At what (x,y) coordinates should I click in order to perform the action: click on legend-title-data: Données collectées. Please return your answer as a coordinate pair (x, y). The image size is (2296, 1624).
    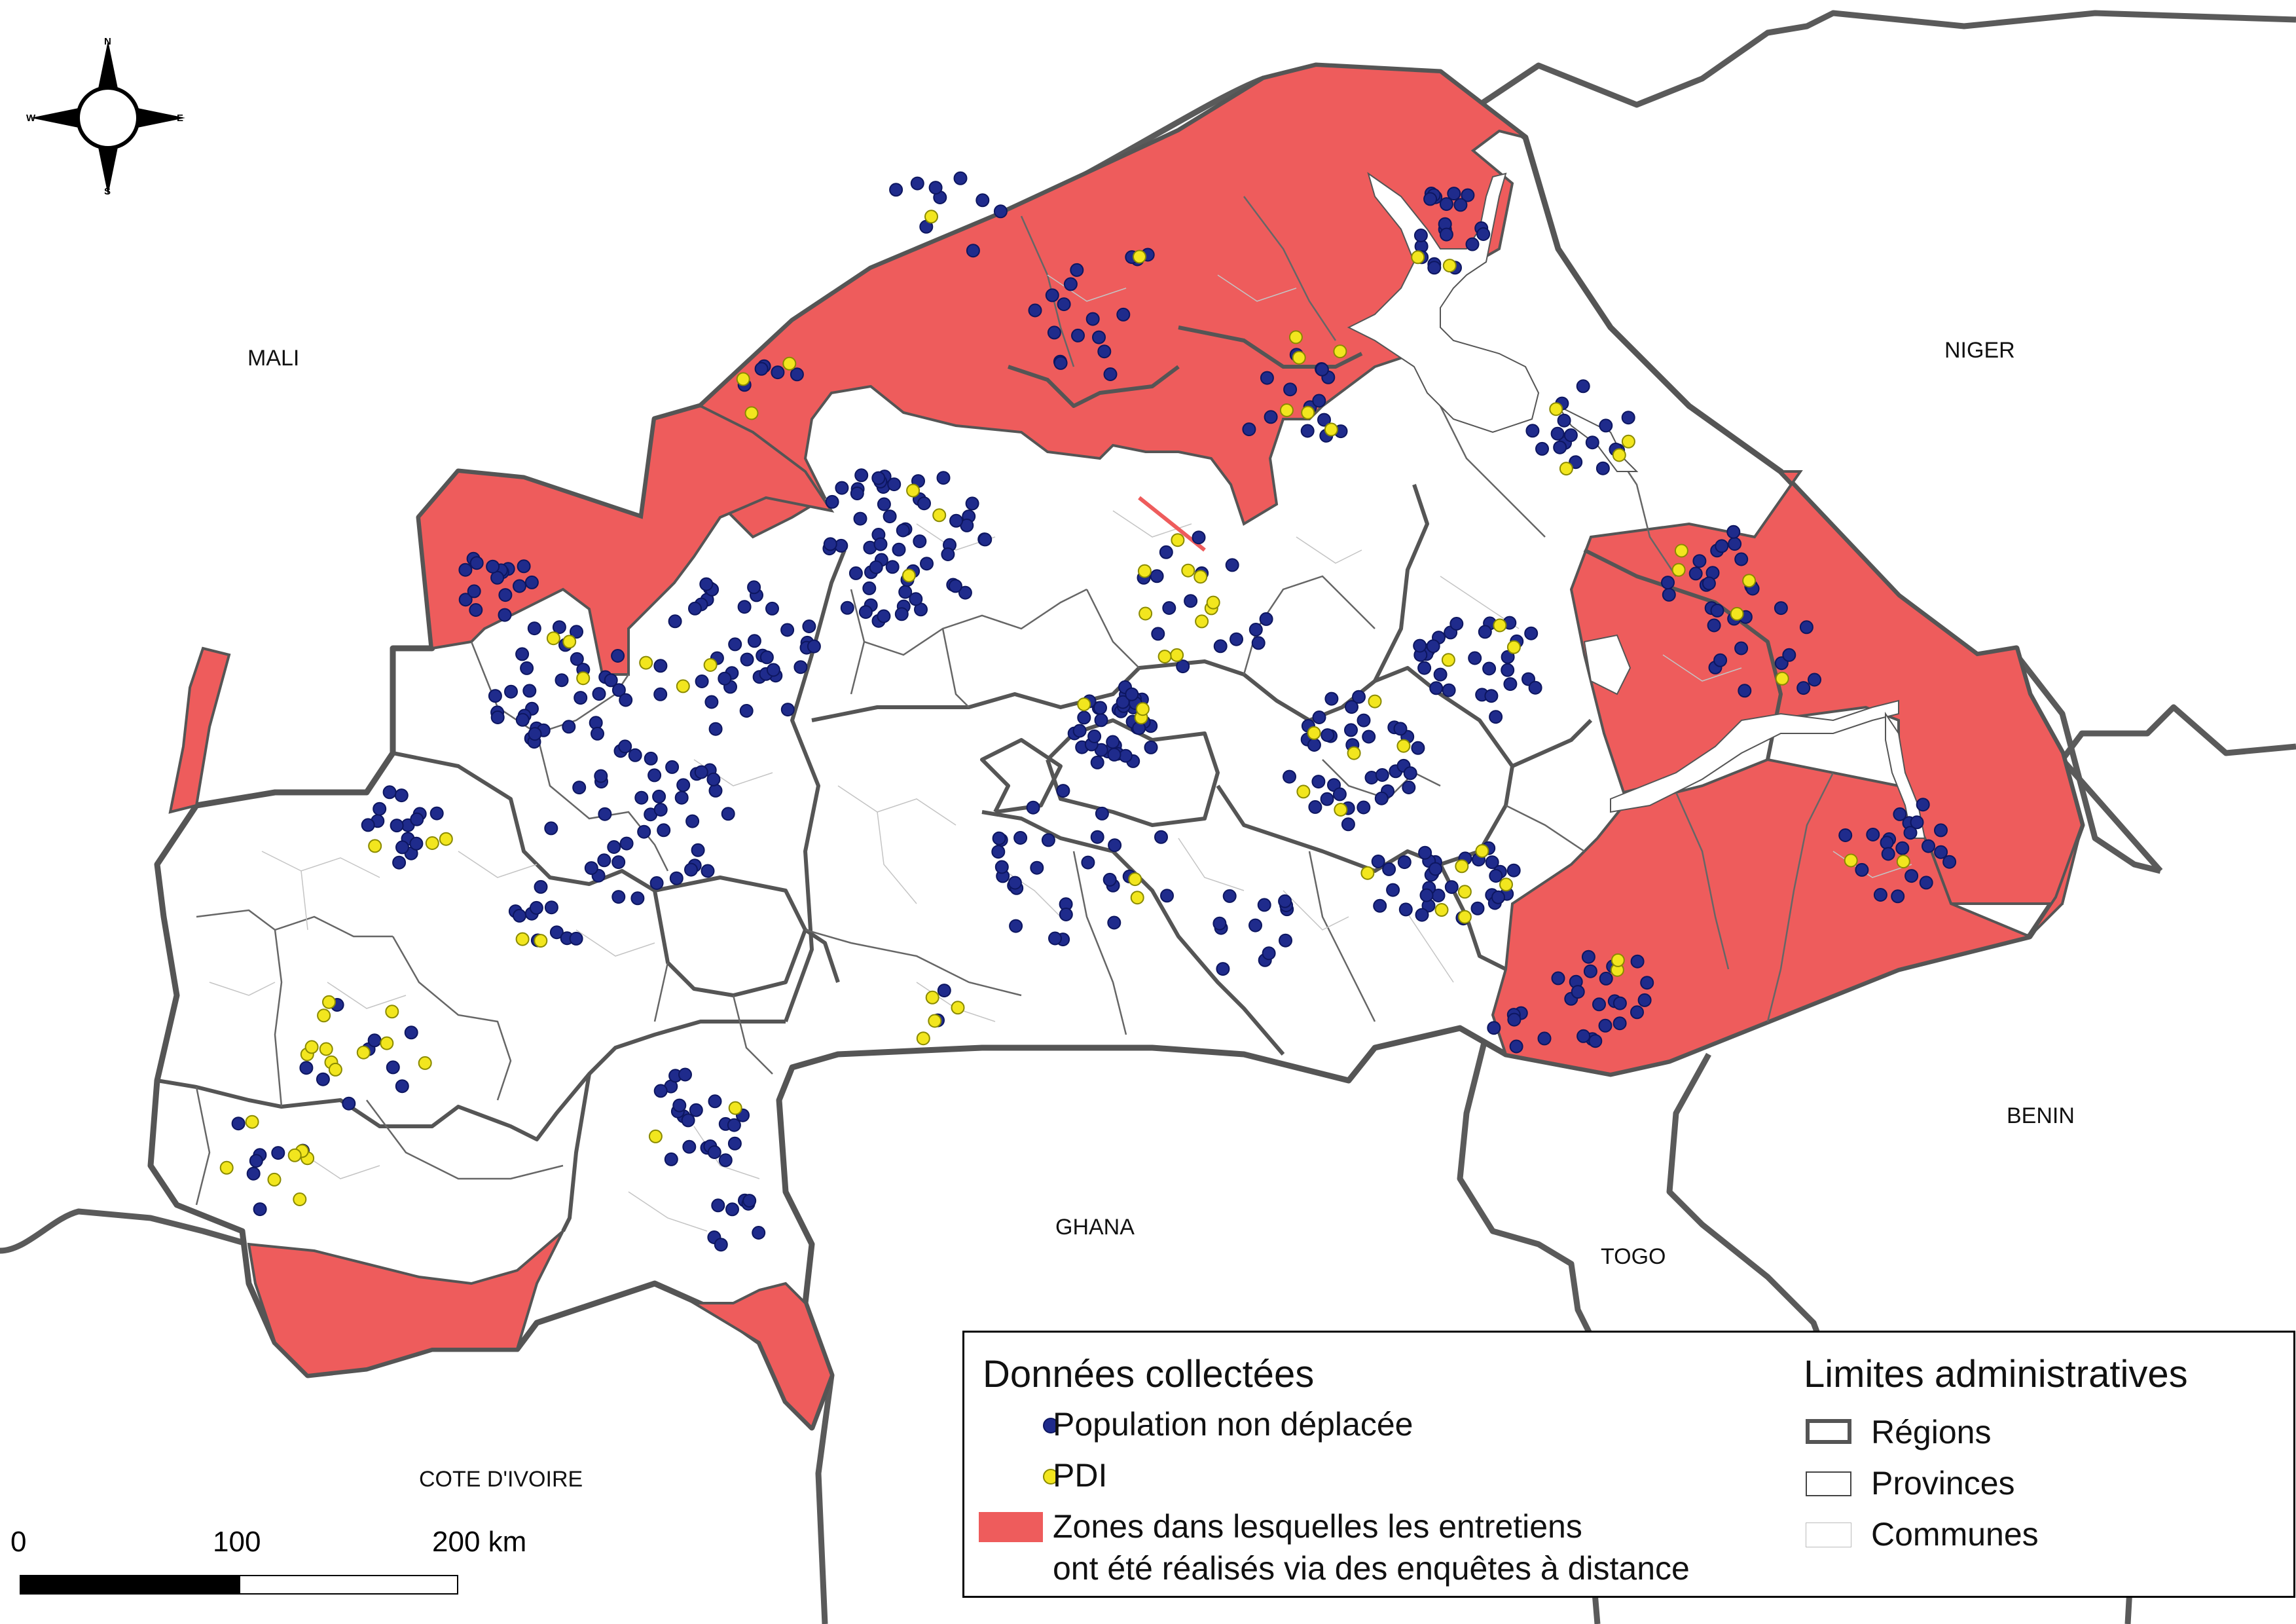
    Looking at the image, I should click on (1149, 1374).